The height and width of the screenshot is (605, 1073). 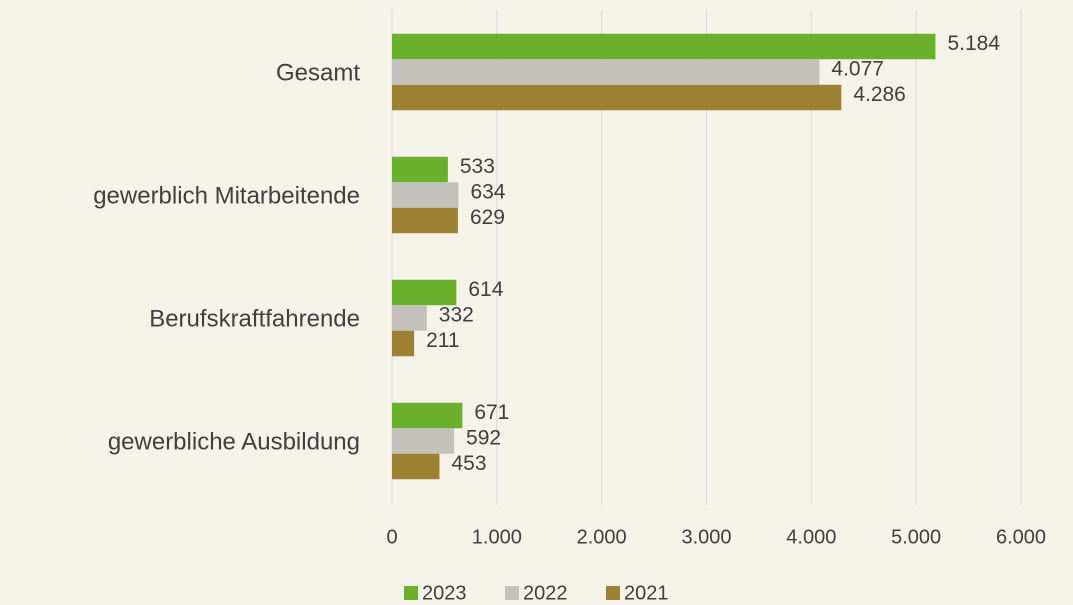 I want to click on value-label: 211, so click(x=442, y=340).